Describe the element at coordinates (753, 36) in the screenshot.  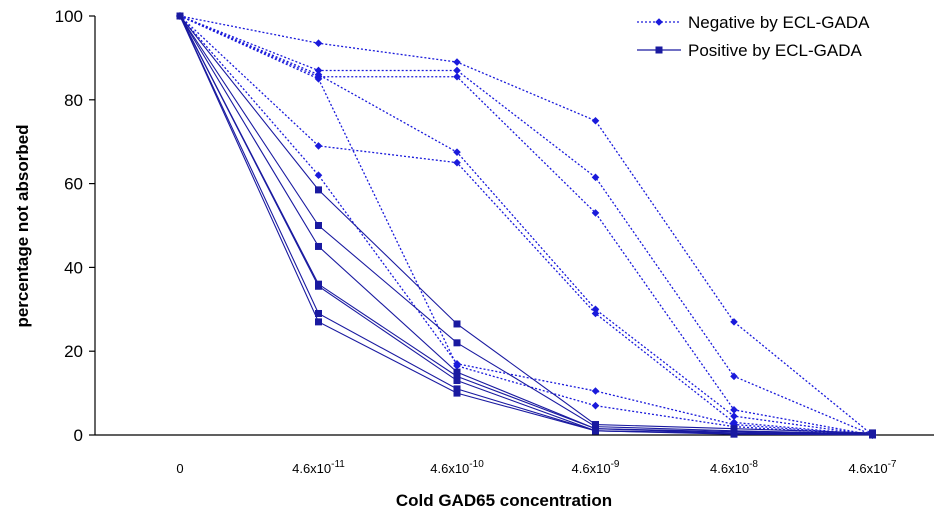
I see `legend: Negative by ECL-GADA Positive by ECL-GADA` at that location.